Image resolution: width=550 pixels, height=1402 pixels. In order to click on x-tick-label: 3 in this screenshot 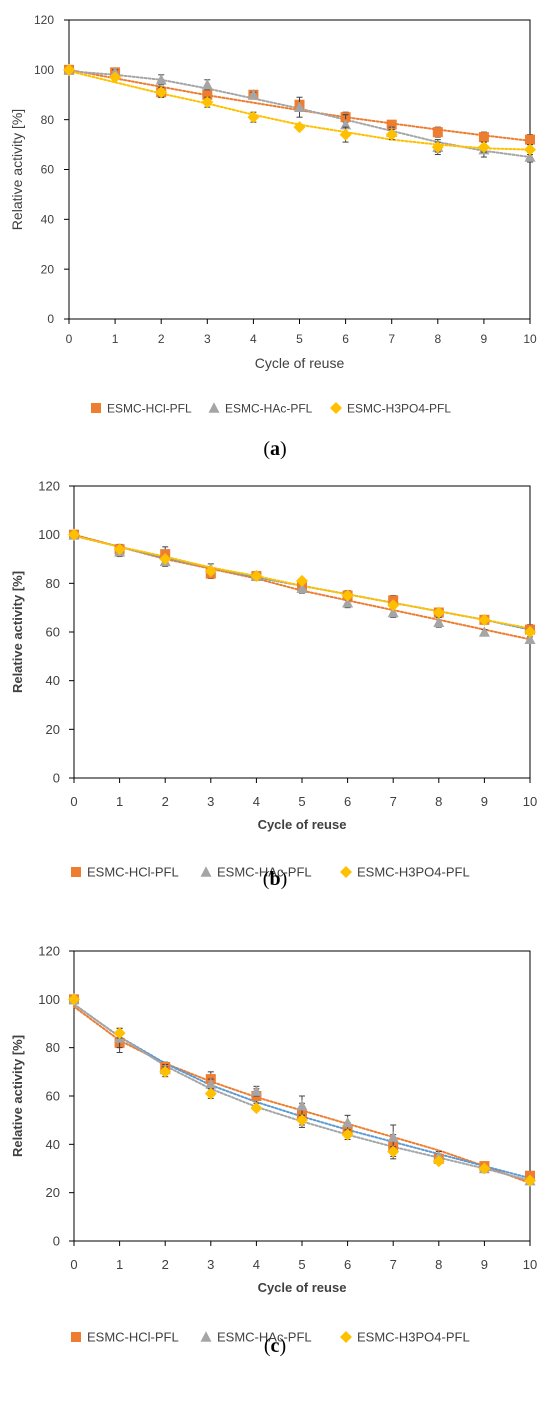, I will do `click(210, 1264)`.